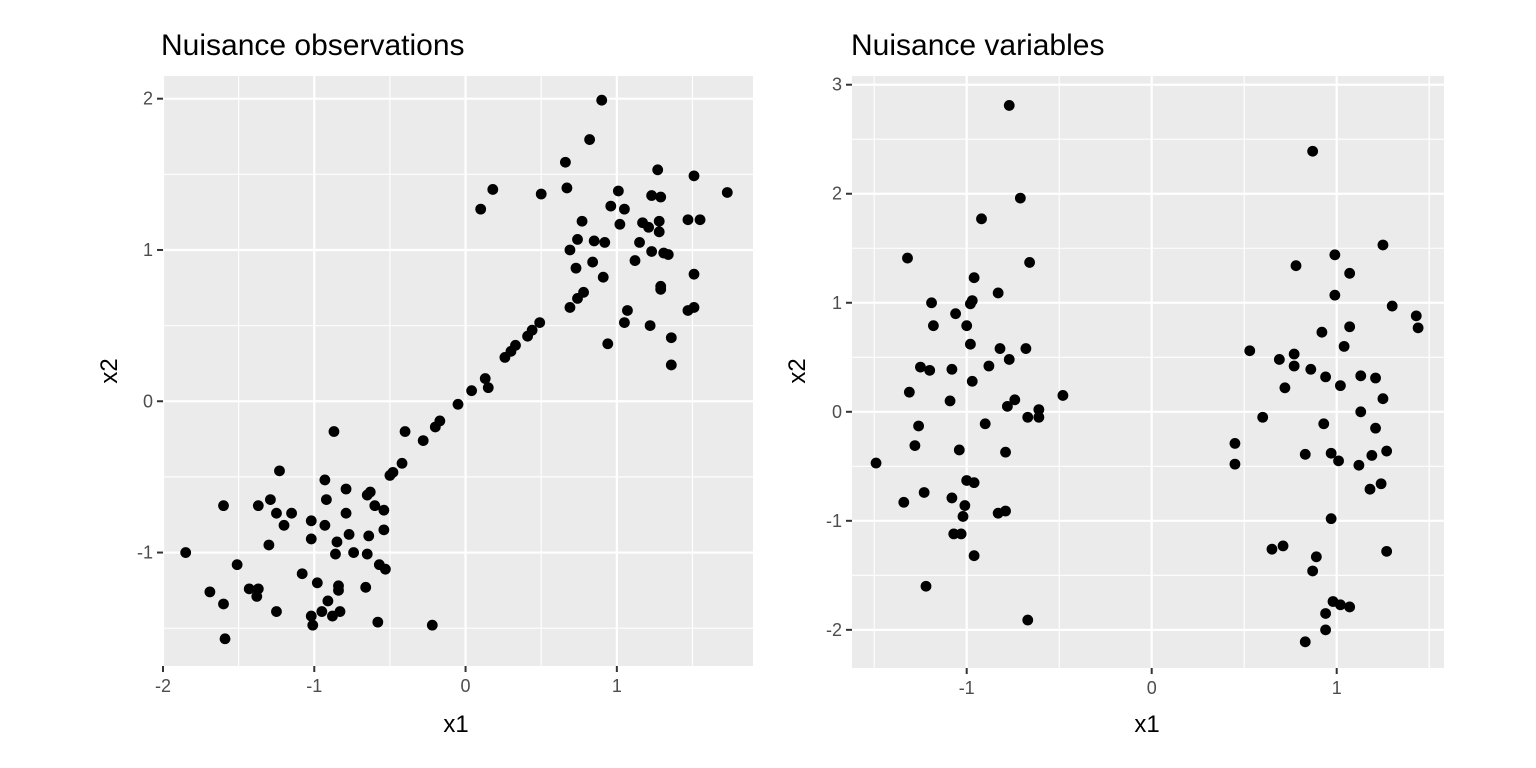 This screenshot has height=768, width=1536. Describe the element at coordinates (797, 370) in the screenshot. I see `y-axis-title: x2` at that location.